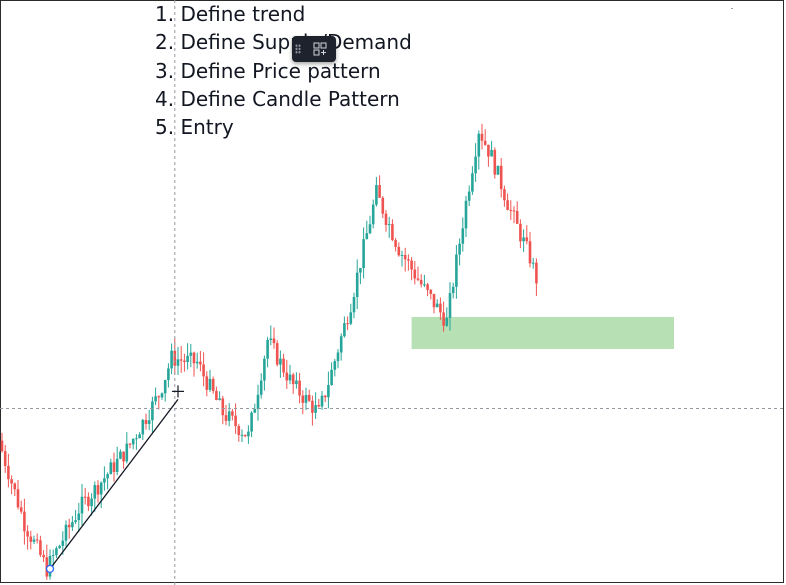 The height and width of the screenshot is (585, 786). I want to click on step-3: 3. Define Price pattern, so click(268, 70).